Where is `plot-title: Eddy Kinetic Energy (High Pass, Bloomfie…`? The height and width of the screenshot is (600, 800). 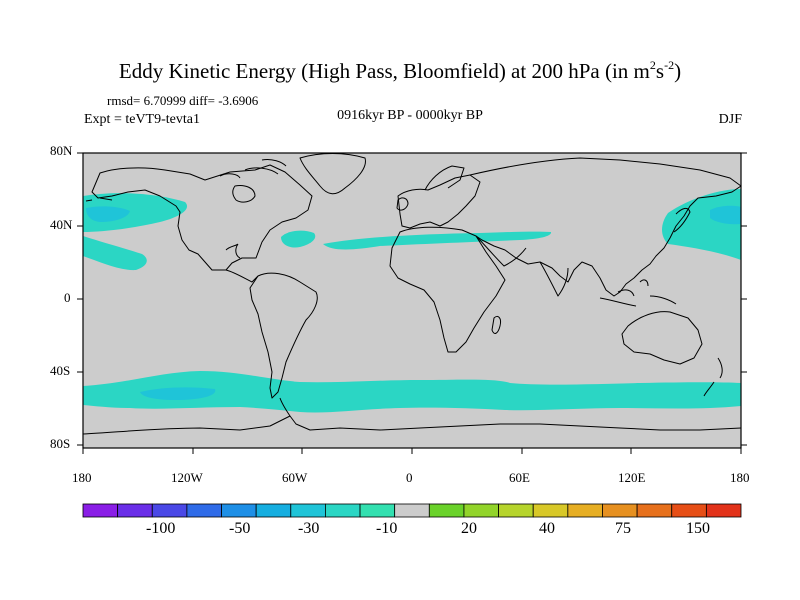 plot-title: Eddy Kinetic Energy (High Pass, Bloomfie… is located at coordinates (400, 70).